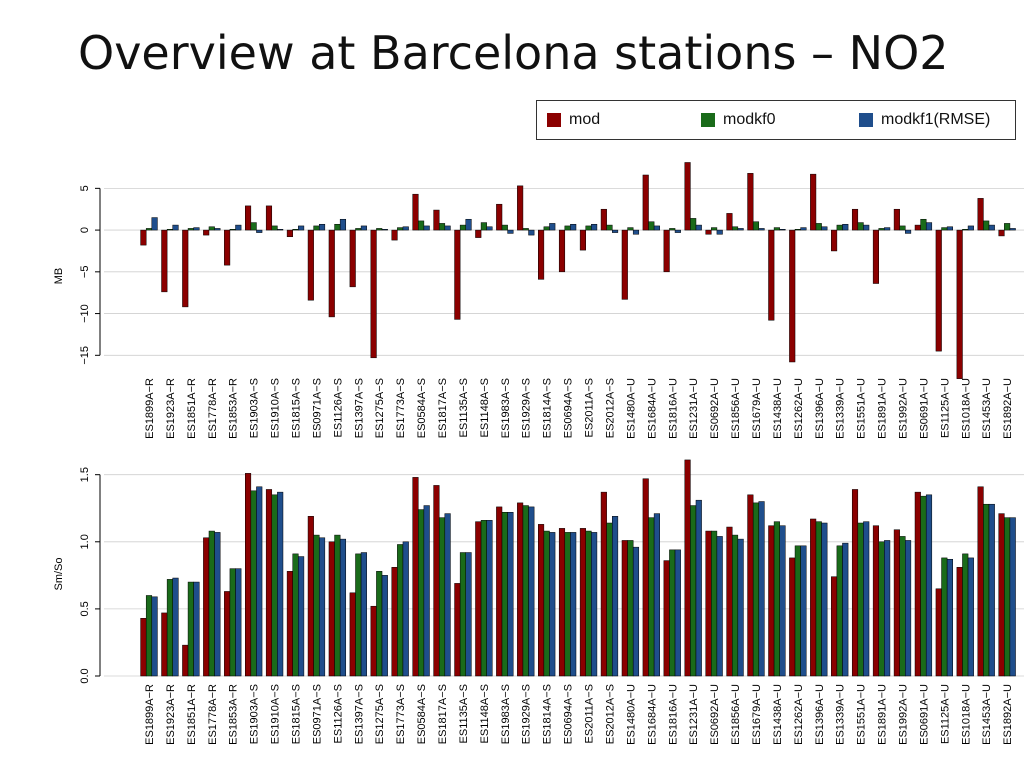 Image resolution: width=1024 pixels, height=768 pixels. I want to click on category-label: ES1903A−S, so click(255, 408).